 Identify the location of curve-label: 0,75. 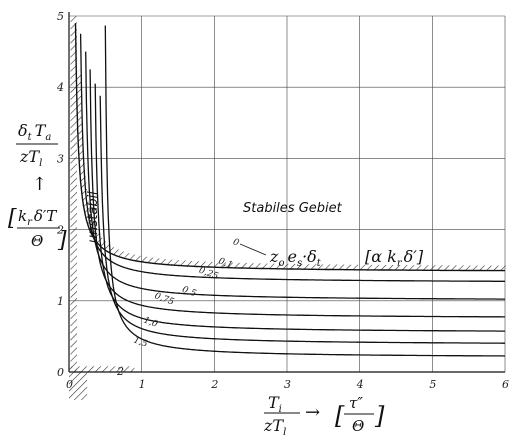
(164, 299).